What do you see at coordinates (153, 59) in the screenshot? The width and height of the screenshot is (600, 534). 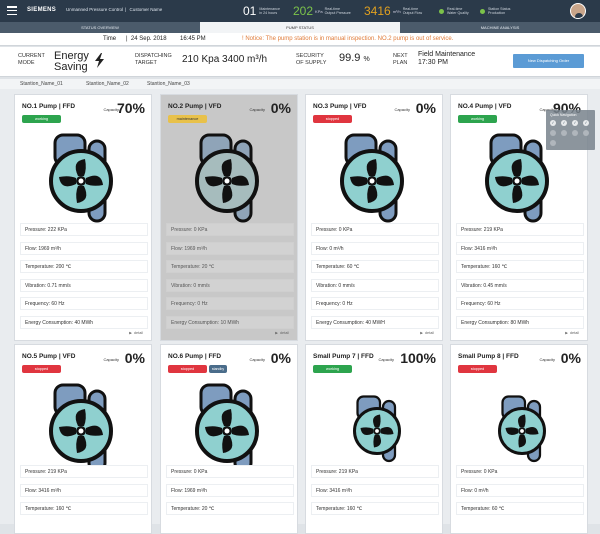 I see `dispatching-target-label: DISPATCHING TARGET` at bounding box center [153, 59].